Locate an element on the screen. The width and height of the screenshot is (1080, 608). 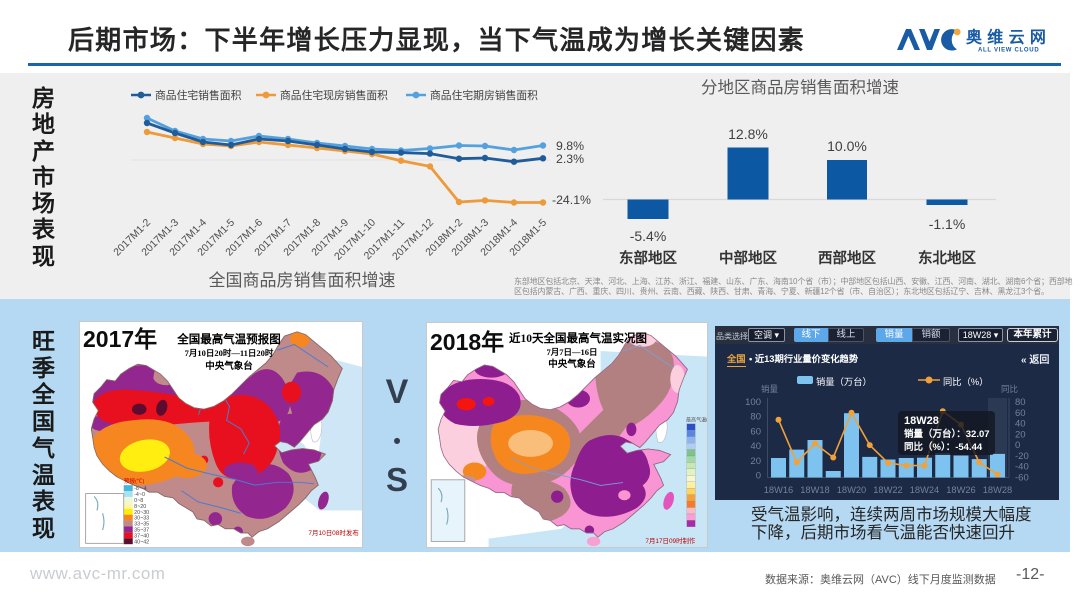
svg-text: 33~35 is located at coordinates (141, 525).